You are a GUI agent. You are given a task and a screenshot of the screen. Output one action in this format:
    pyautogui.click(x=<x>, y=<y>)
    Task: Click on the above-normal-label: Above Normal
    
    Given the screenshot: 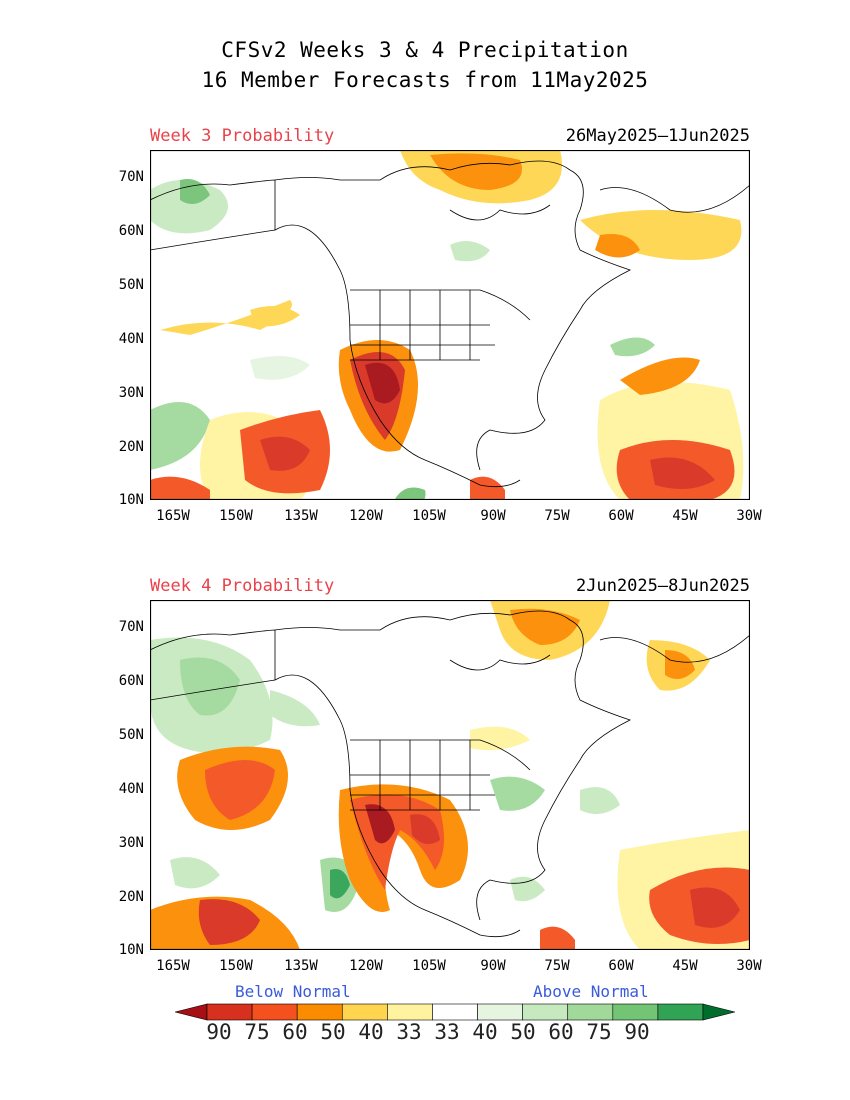 What is the action you would take?
    pyautogui.click(x=591, y=991)
    